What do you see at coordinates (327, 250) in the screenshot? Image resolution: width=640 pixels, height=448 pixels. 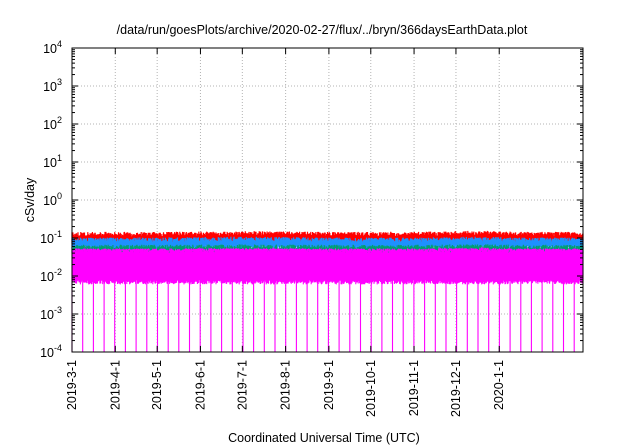 I see `series-magenta-line` at bounding box center [327, 250].